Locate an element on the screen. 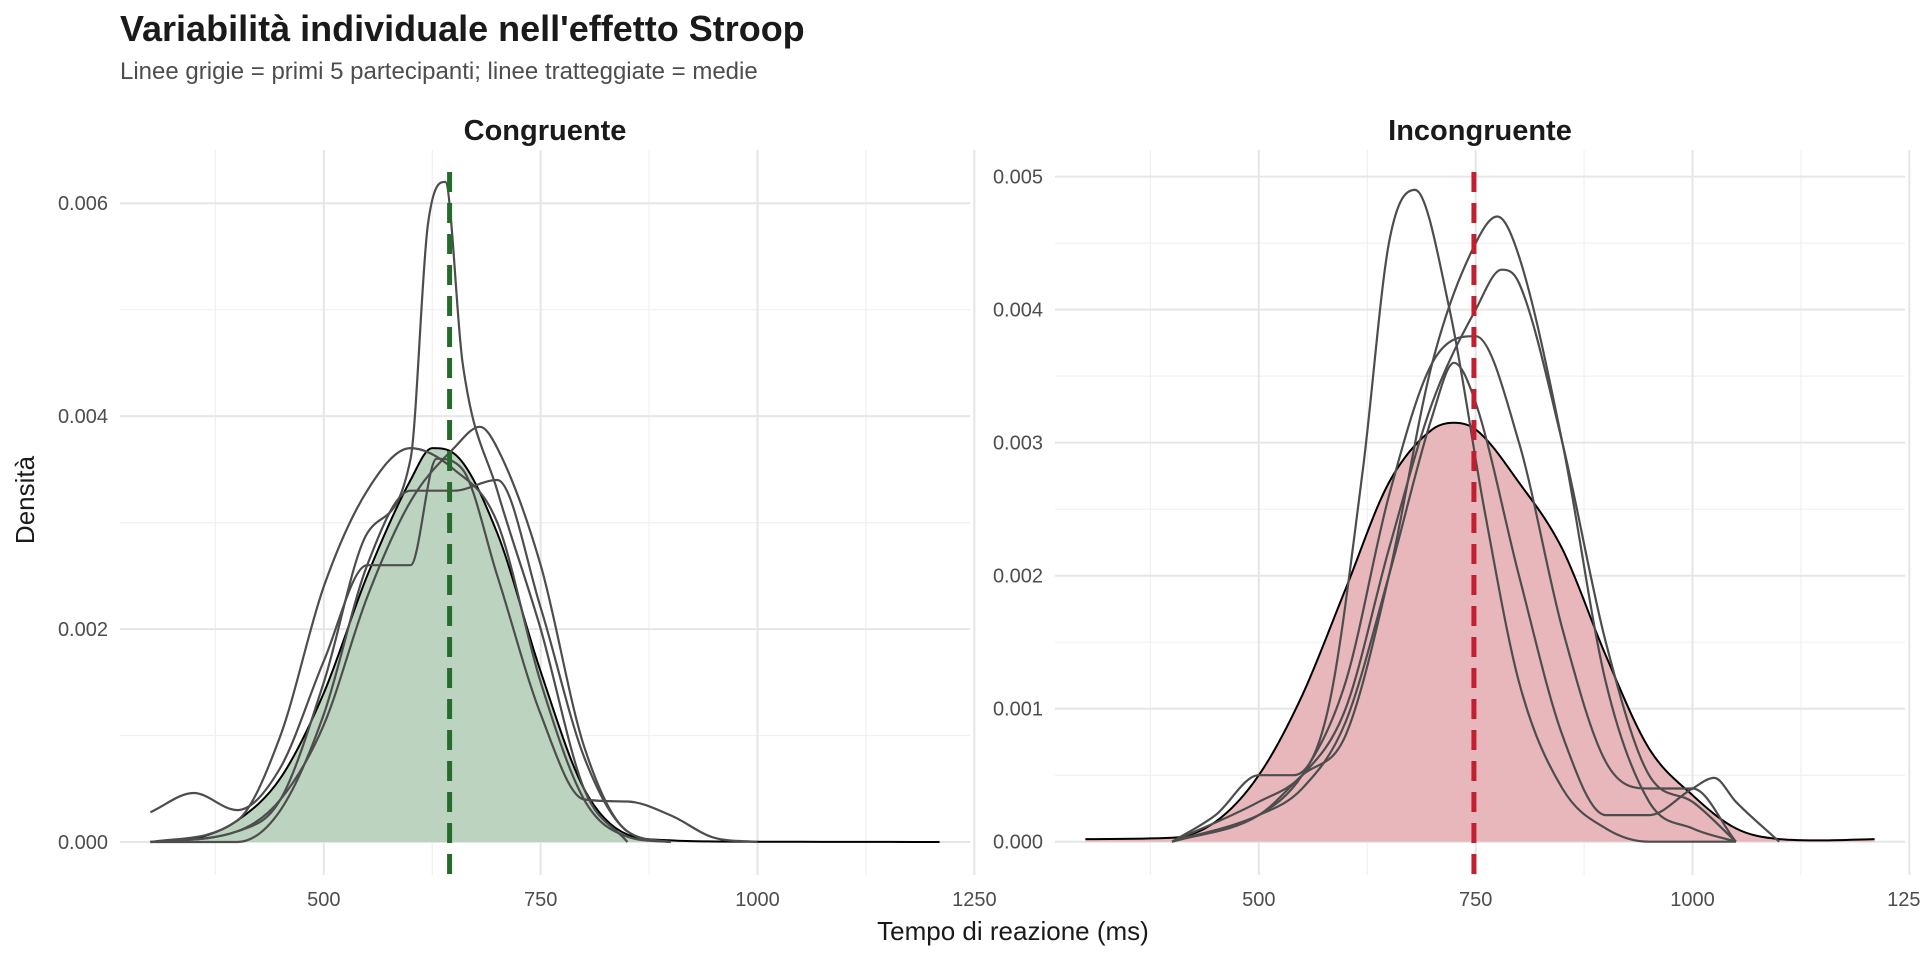 The width and height of the screenshot is (1920, 960). facet-title: Incongruente is located at coordinates (1480, 131).